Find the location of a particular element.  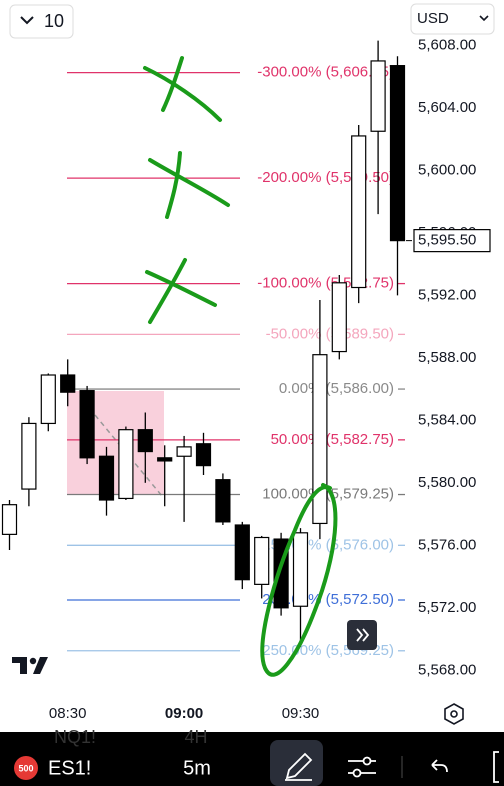

last-price-label: 5,595.50 is located at coordinates (447, 240).